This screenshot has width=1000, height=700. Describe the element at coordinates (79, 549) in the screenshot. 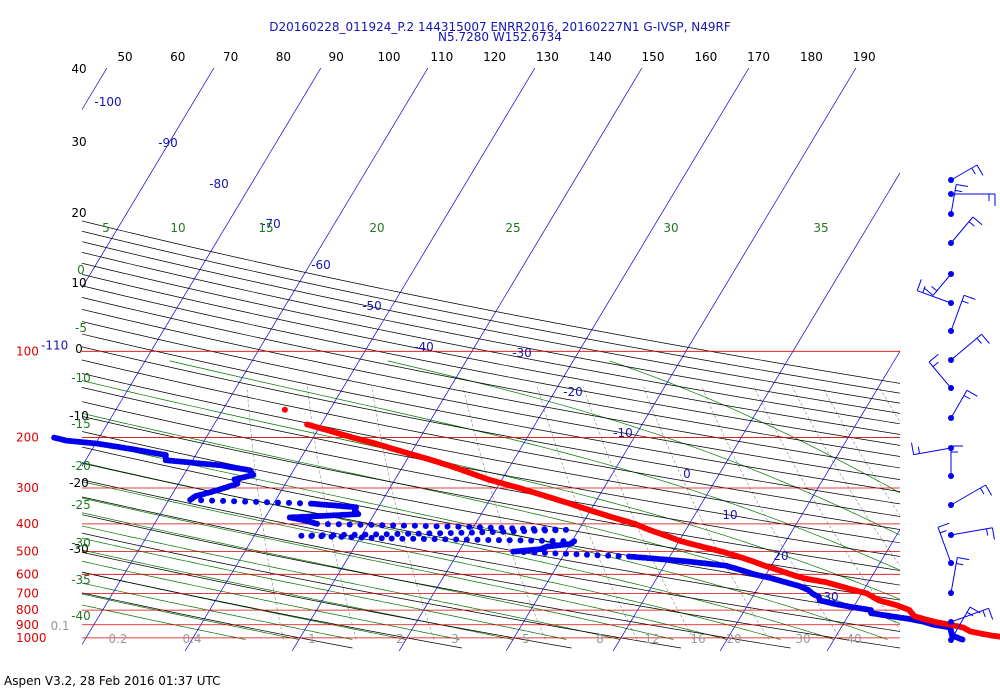

I see `left-scale-label: -30` at that location.